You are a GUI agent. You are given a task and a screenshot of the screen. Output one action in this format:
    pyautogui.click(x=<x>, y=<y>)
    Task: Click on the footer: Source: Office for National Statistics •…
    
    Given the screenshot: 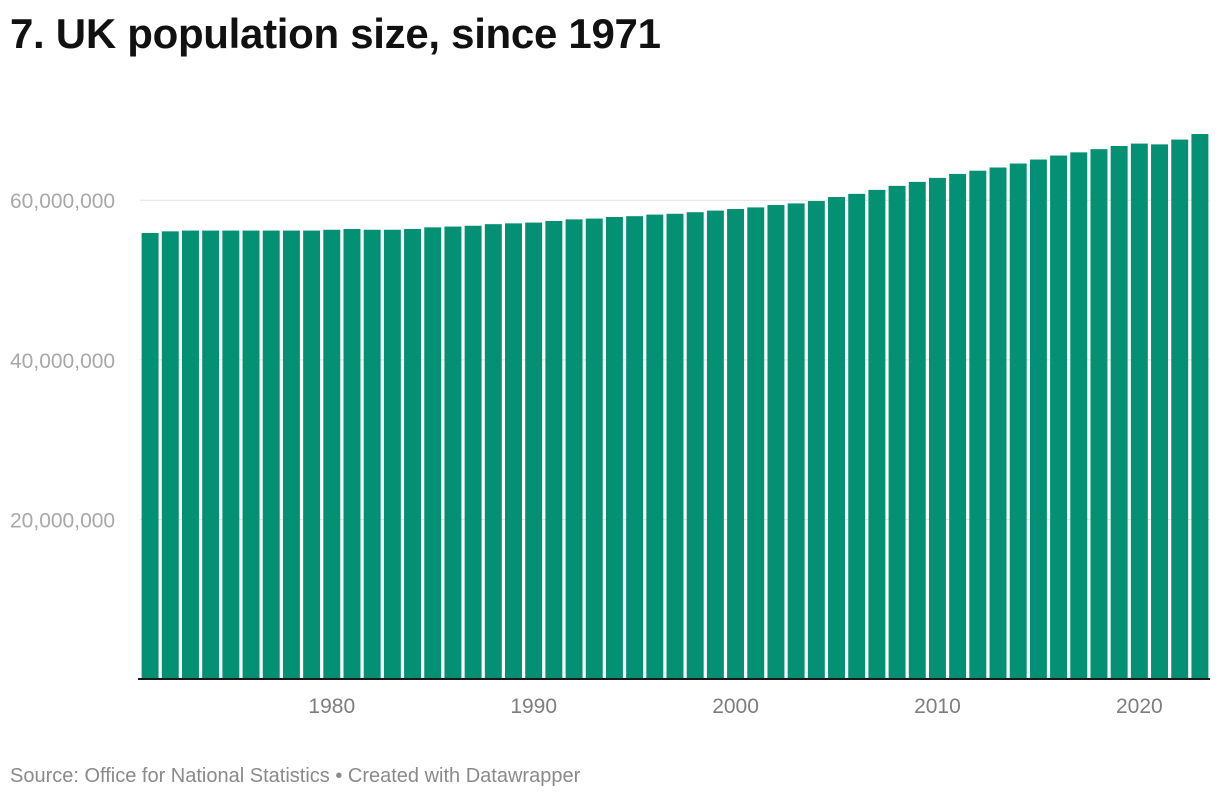 What is the action you would take?
    pyautogui.click(x=295, y=776)
    